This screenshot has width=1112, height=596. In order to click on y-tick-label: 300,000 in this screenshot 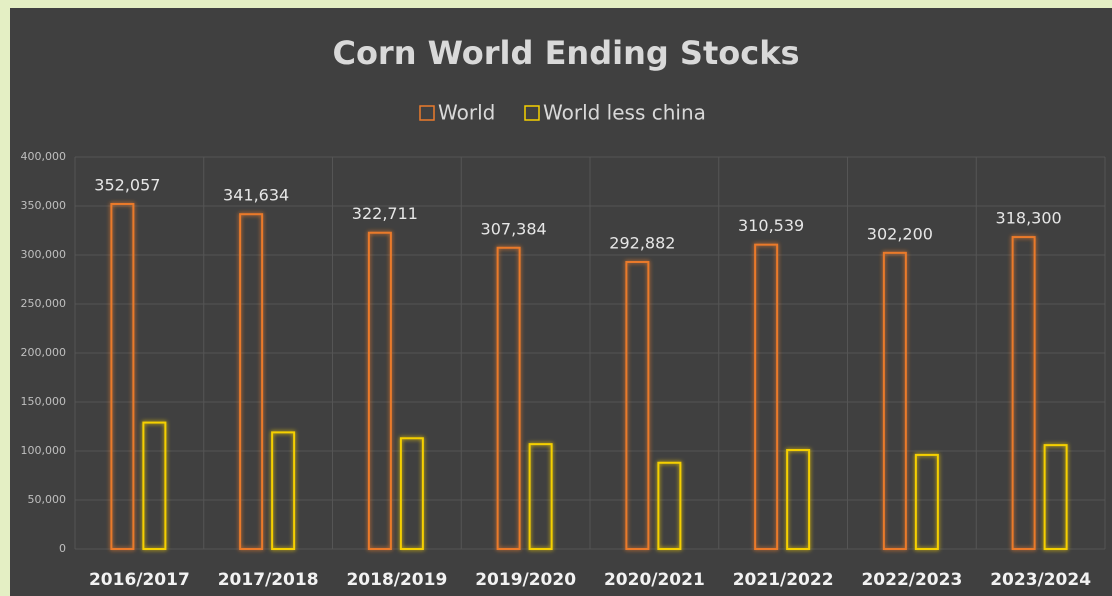, I will do `click(44, 254)`.